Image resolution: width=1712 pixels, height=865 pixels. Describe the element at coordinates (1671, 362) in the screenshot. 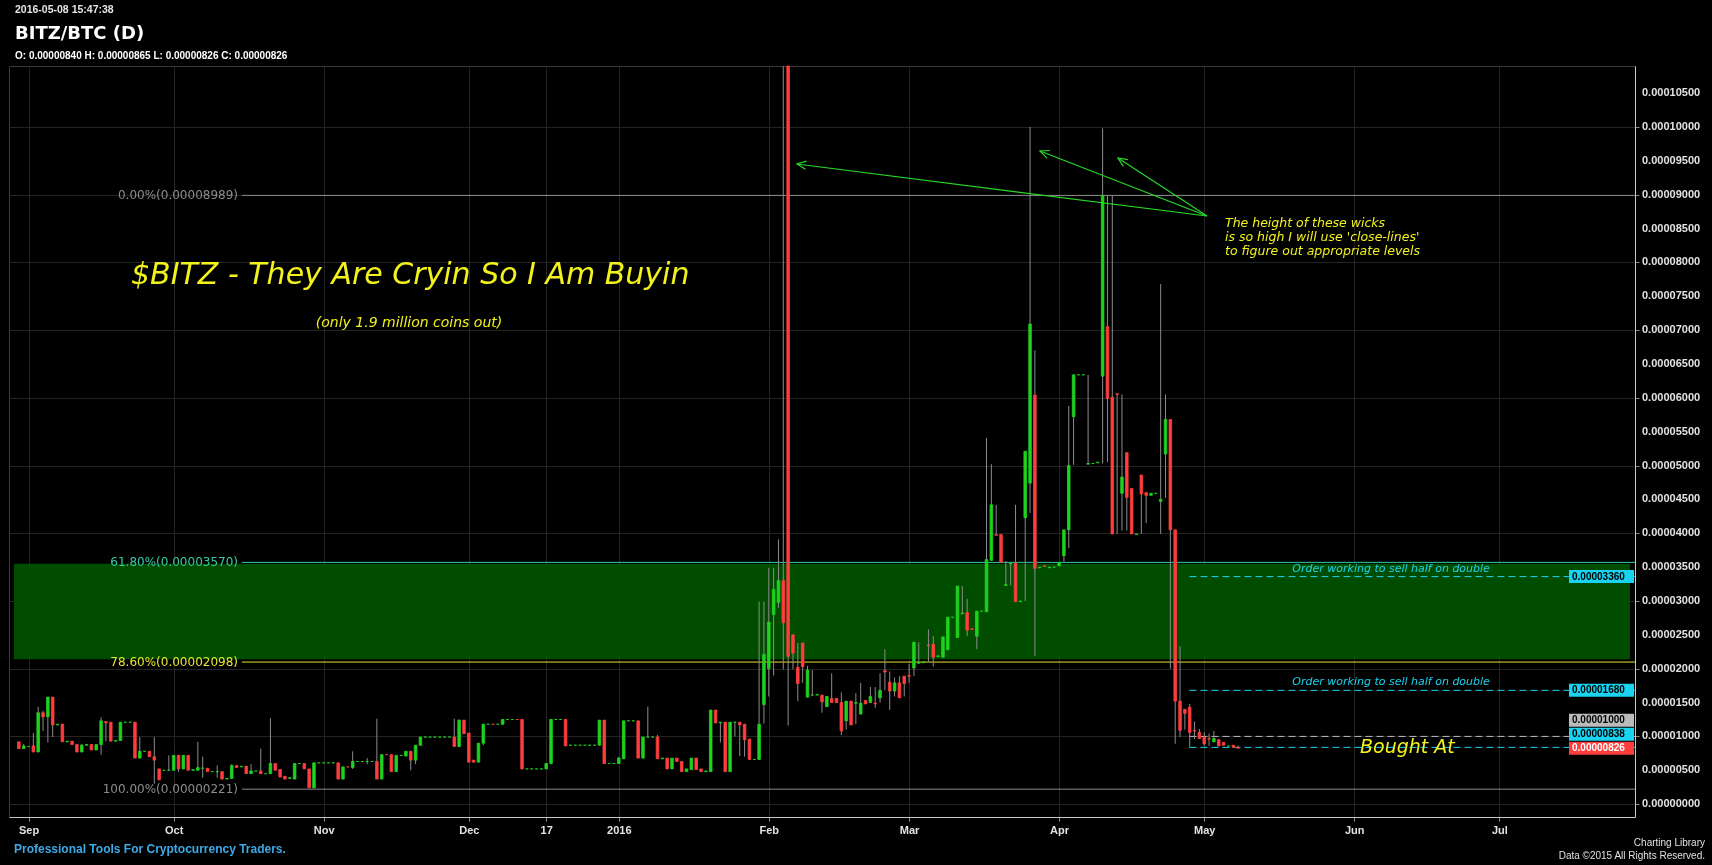

I see `y-tick-label: 0.00006500` at that location.